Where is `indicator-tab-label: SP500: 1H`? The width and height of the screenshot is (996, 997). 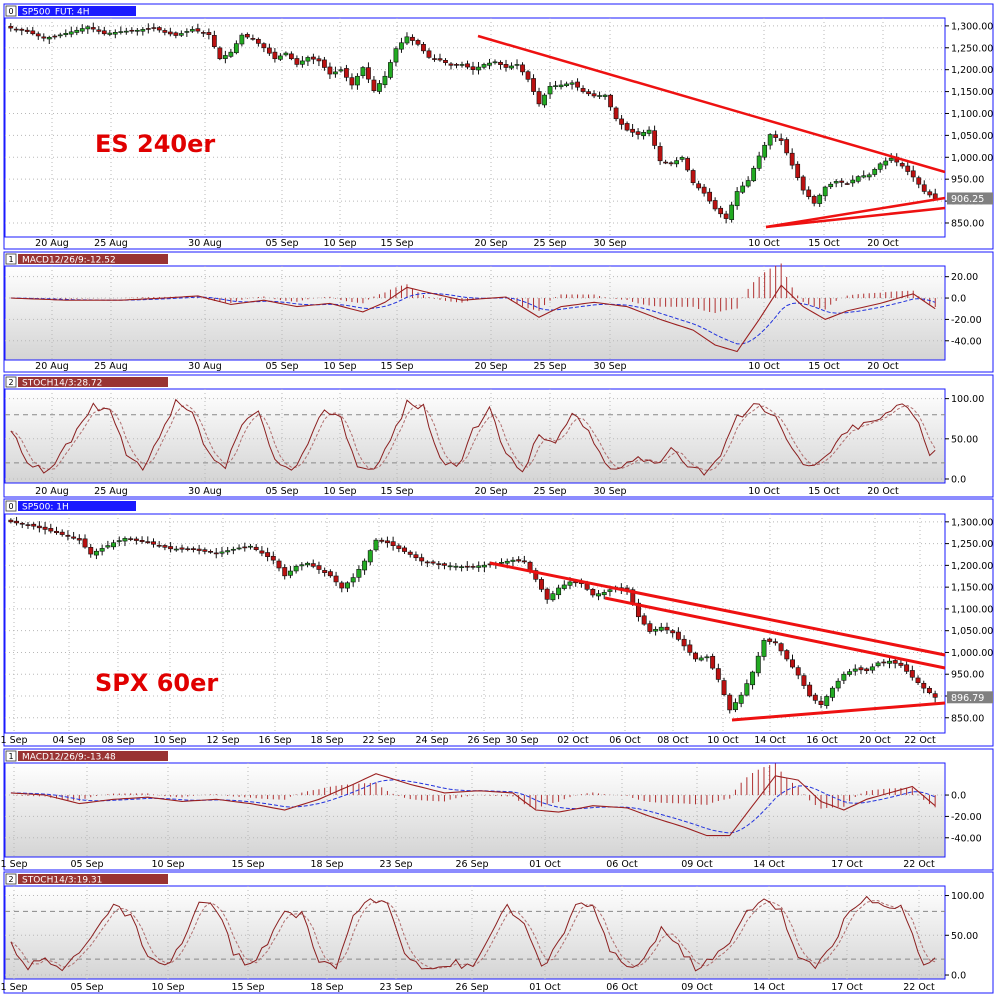 indicator-tab-label: SP500: 1H is located at coordinates (45, 508).